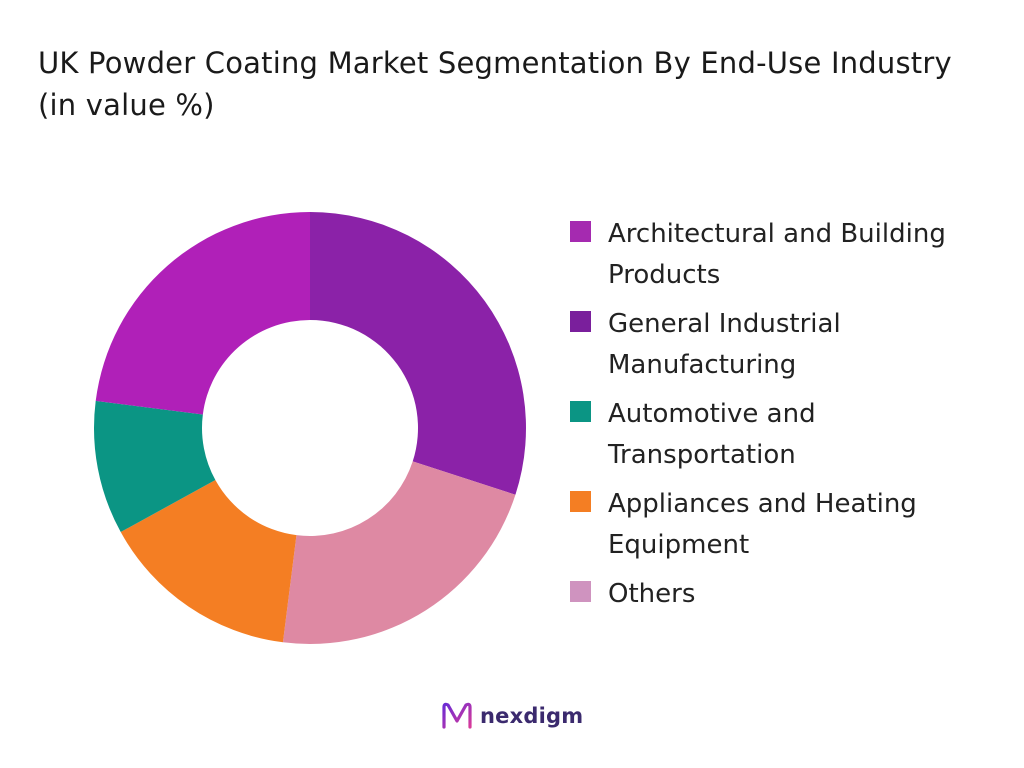 Image resolution: width=1024 pixels, height=768 pixels. I want to click on donut-slice-architectural-and-building-products, so click(203, 313).